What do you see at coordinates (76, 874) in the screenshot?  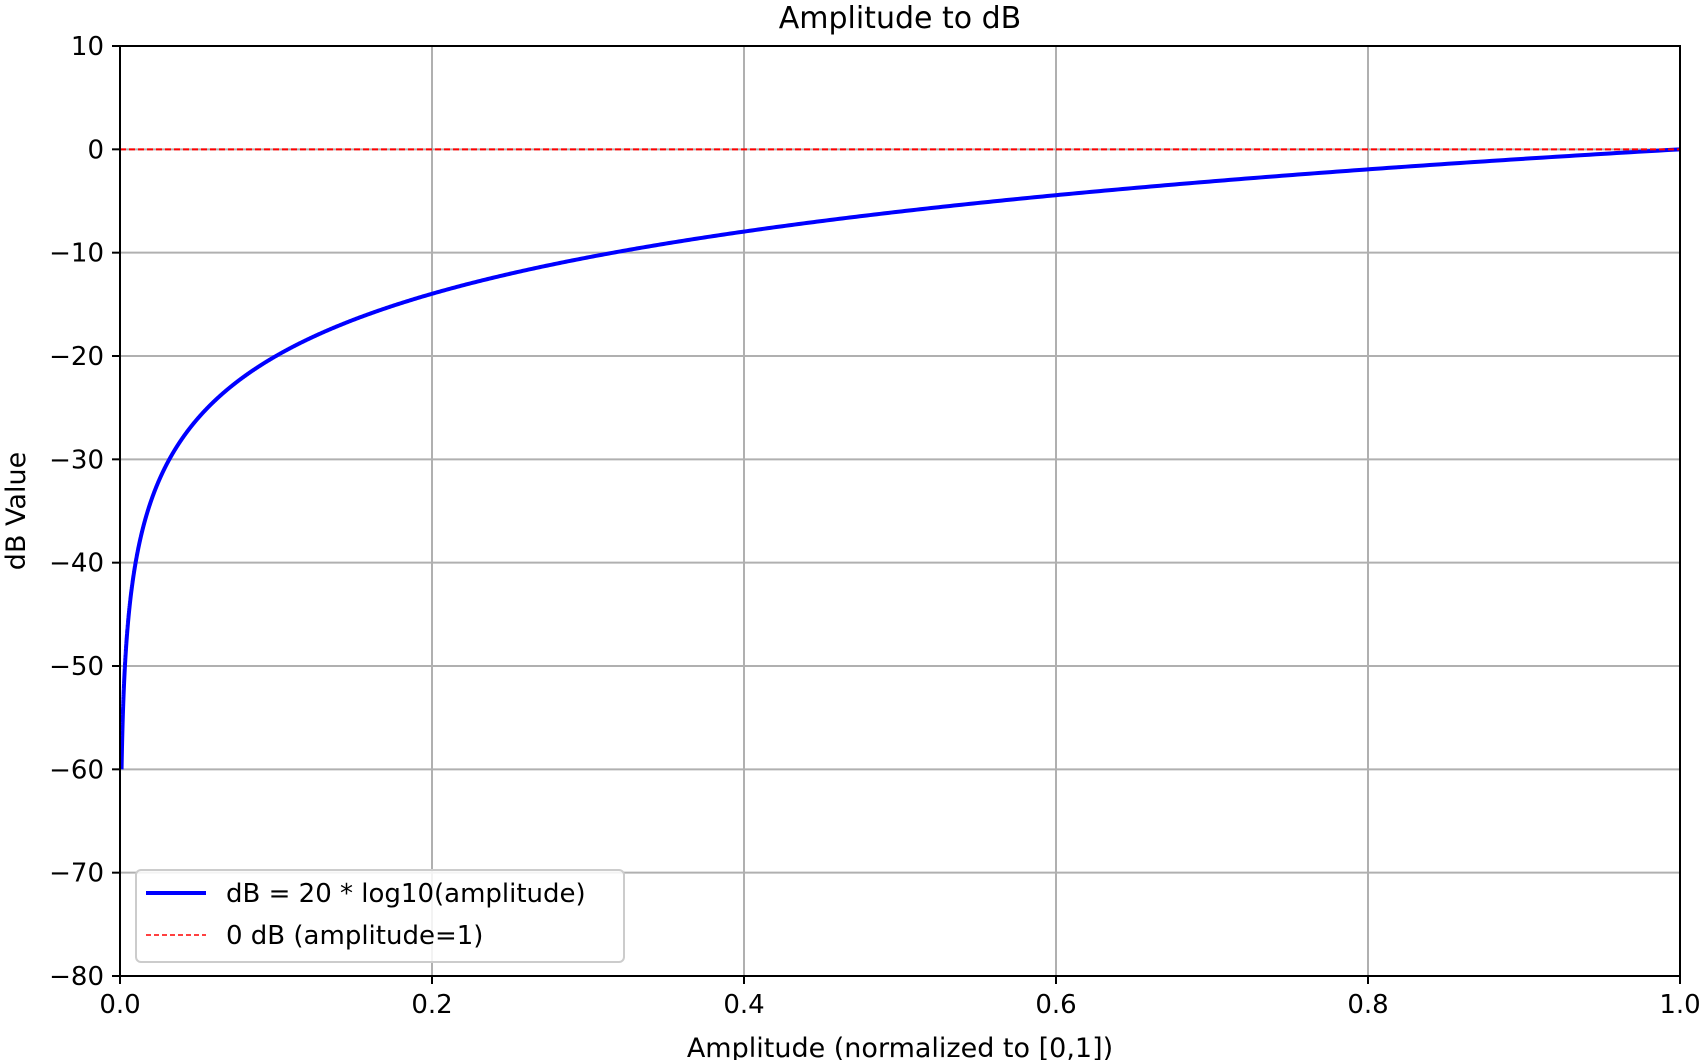 I see `y-tick-label: −70` at bounding box center [76, 874].